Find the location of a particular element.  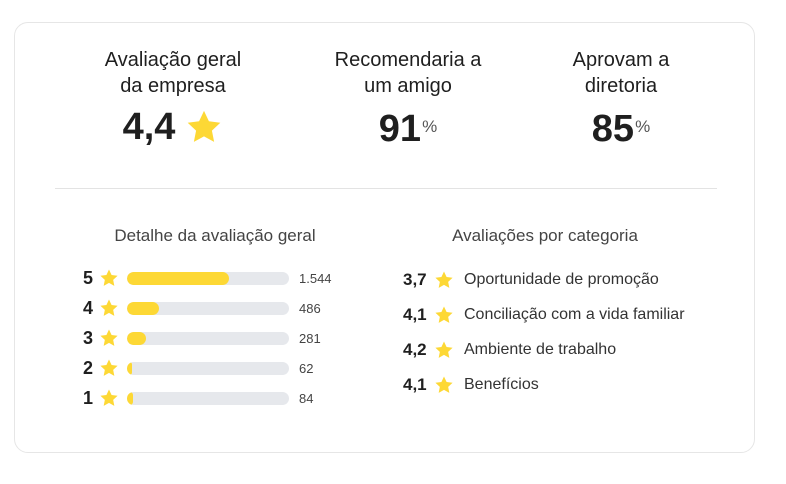

category-label: Benefícios is located at coordinates (501, 384).